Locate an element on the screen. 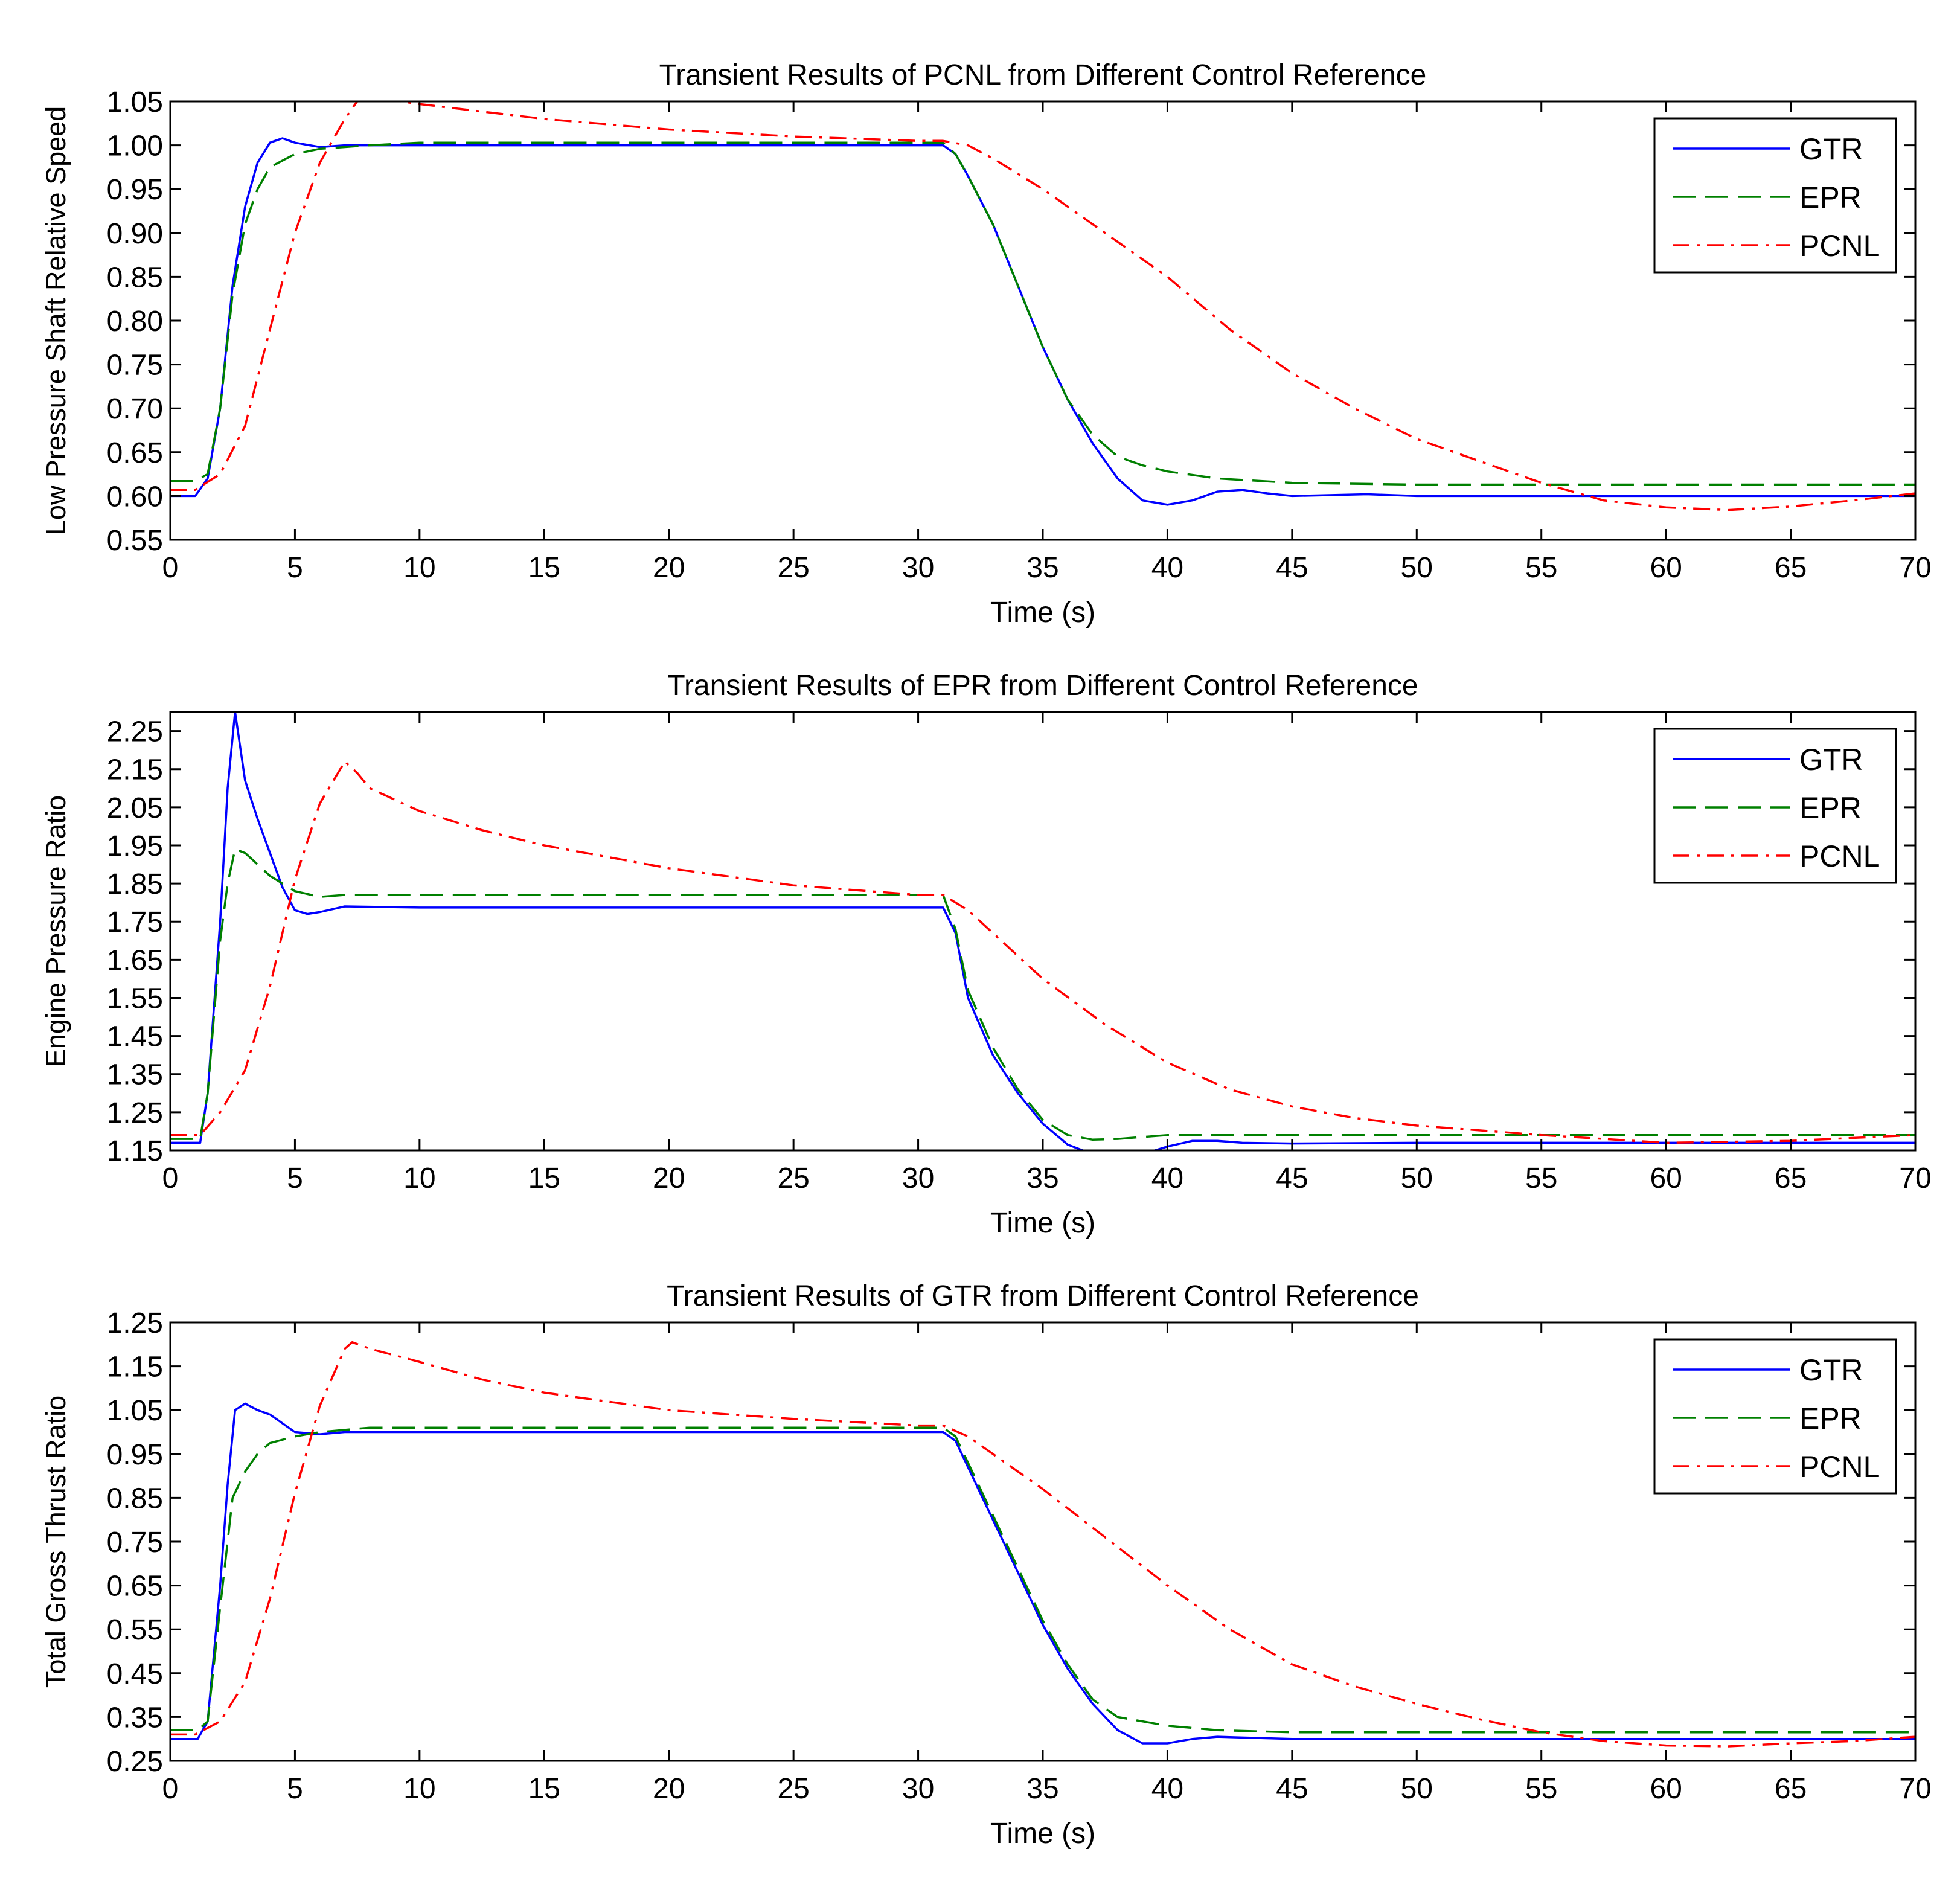  x-tick-label: 50 is located at coordinates (1417, 568).